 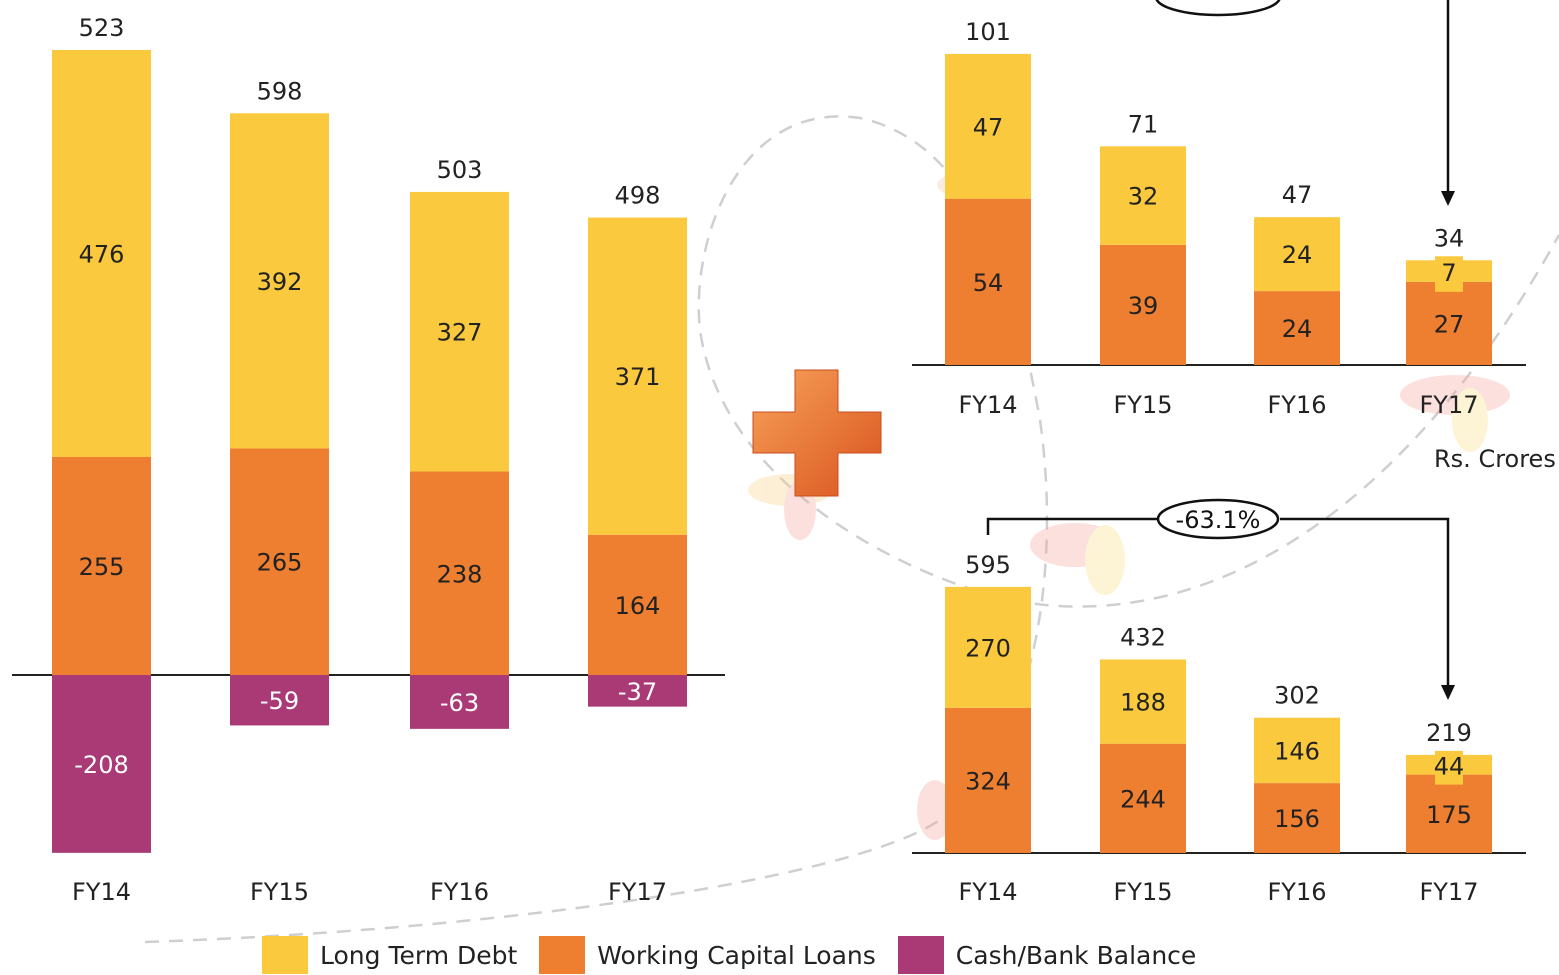 I want to click on data-label: 371, so click(x=638, y=377).